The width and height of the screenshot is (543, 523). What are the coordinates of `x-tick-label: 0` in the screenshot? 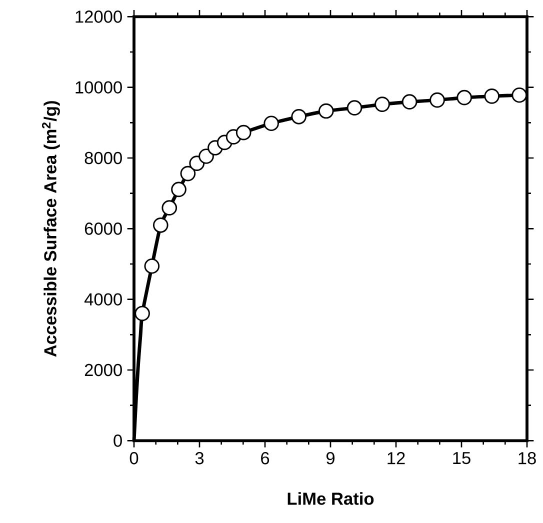 It's located at (134, 458).